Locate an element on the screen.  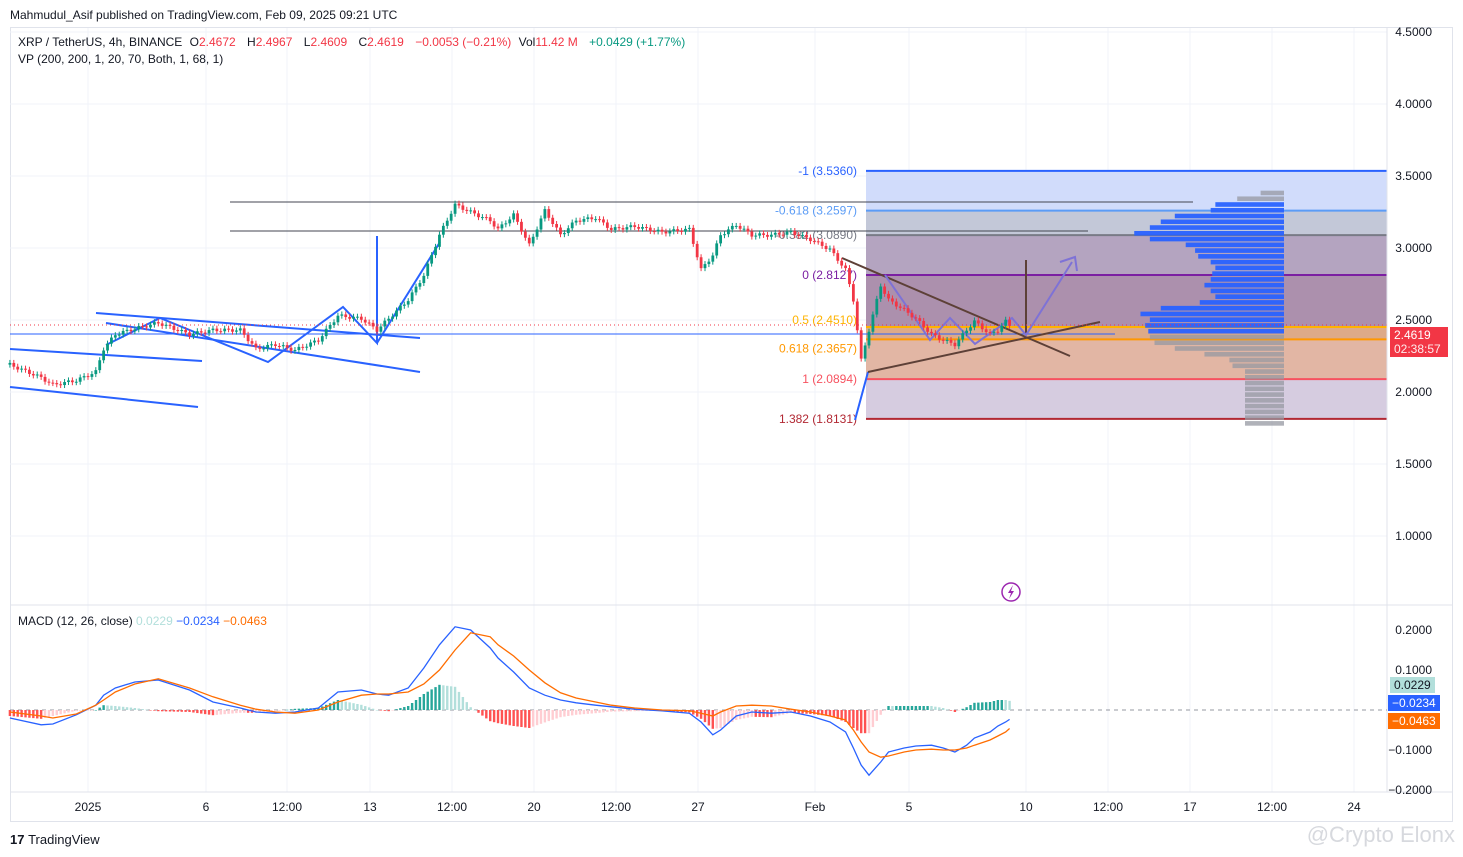
macd-value: −0.0234 is located at coordinates (198, 621).